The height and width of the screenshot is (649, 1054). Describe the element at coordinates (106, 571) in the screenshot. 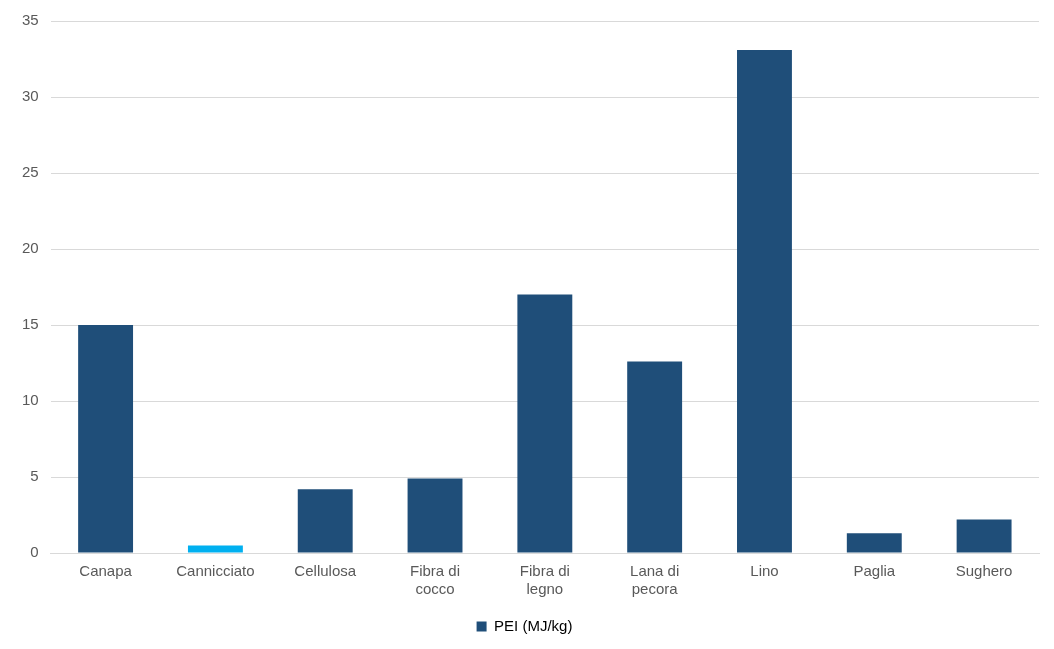

I see `x-tick-label: Canapa` at that location.